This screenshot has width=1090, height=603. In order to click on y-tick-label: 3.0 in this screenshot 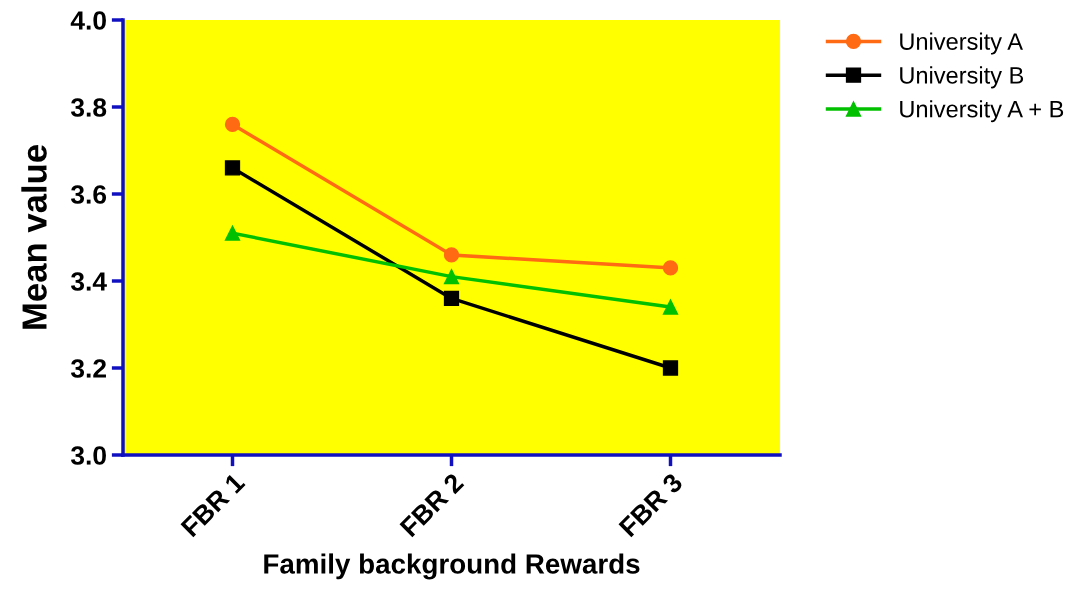, I will do `click(88, 455)`.